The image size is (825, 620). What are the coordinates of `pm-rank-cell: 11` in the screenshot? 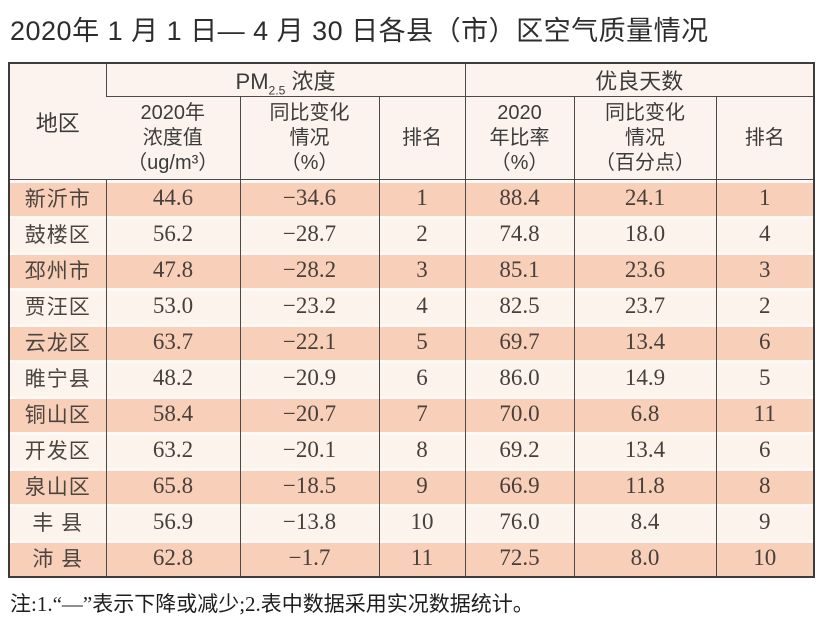 It's located at (421, 558).